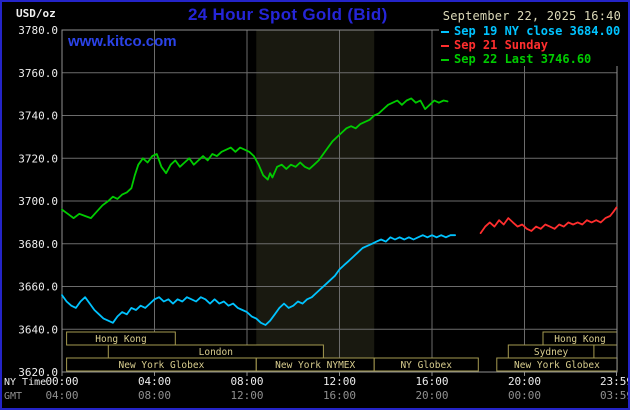 The image size is (630, 410). What do you see at coordinates (501, 45) in the screenshot?
I see `legend-label: Sep 21 Sunday` at bounding box center [501, 45].